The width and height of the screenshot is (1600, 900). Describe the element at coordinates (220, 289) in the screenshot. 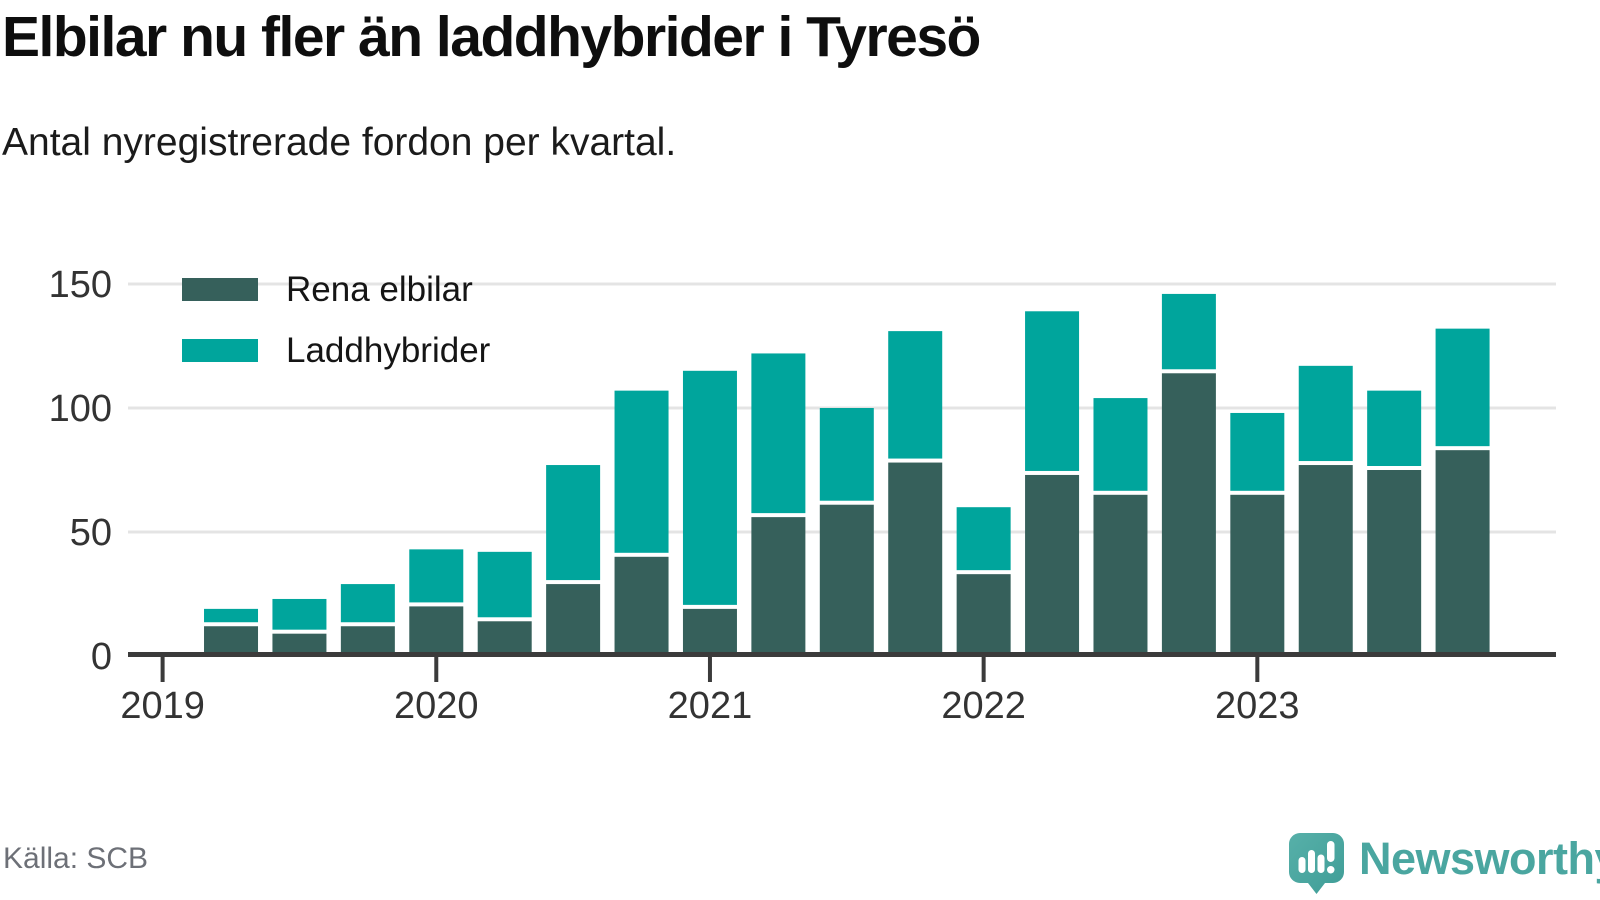

I see `legend-swatch-ev` at that location.